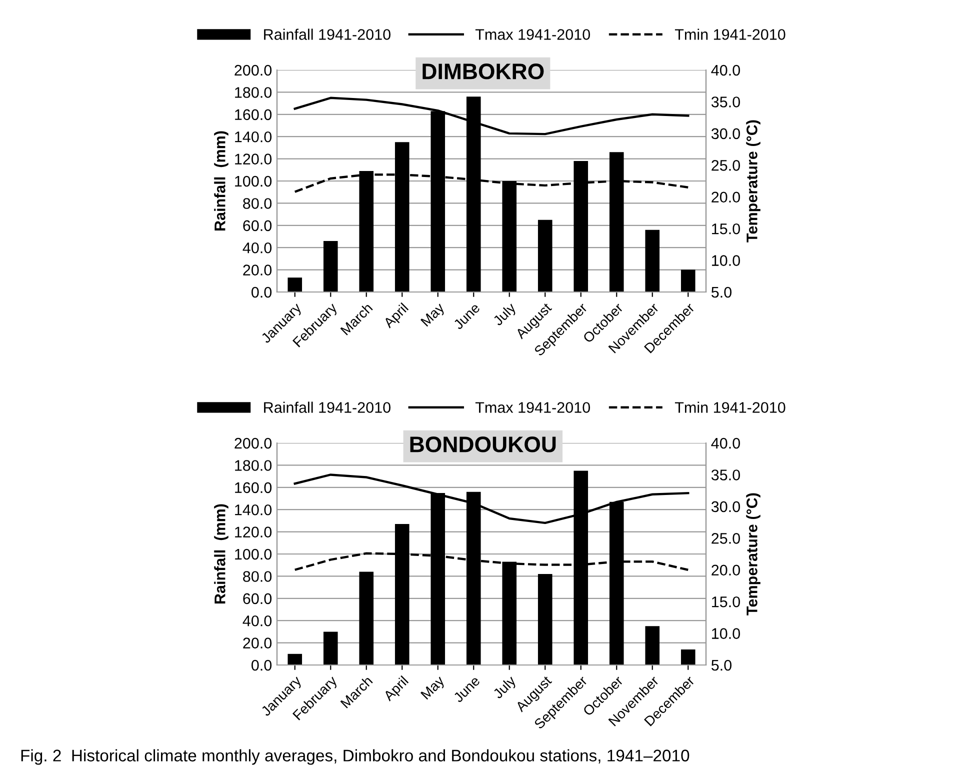  I want to click on chart-title: DIMBOKRO, so click(483, 72).